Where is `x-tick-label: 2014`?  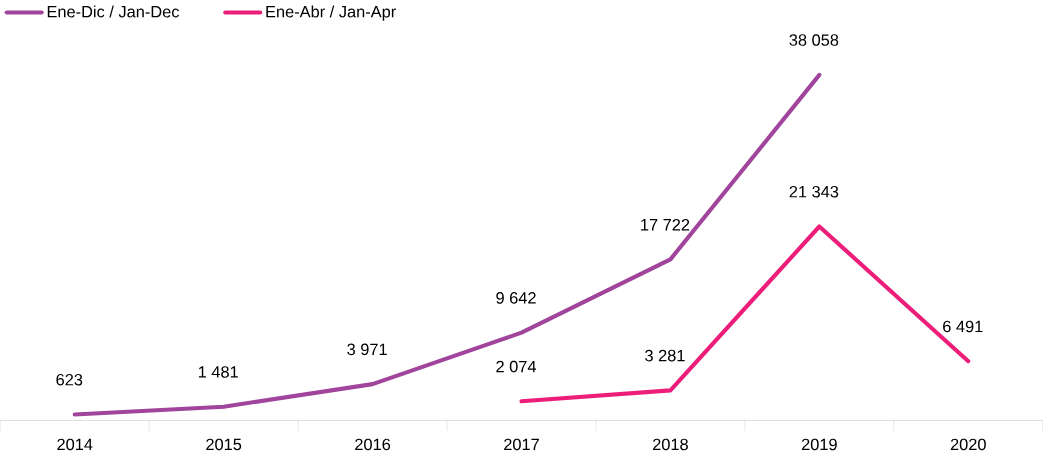 x-tick-label: 2014 is located at coordinates (75, 444).